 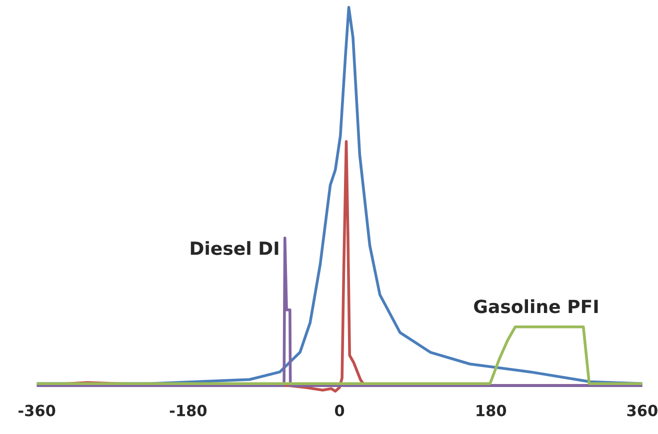 What do you see at coordinates (339, 410) in the screenshot?
I see `x-tick-label: 0` at bounding box center [339, 410].